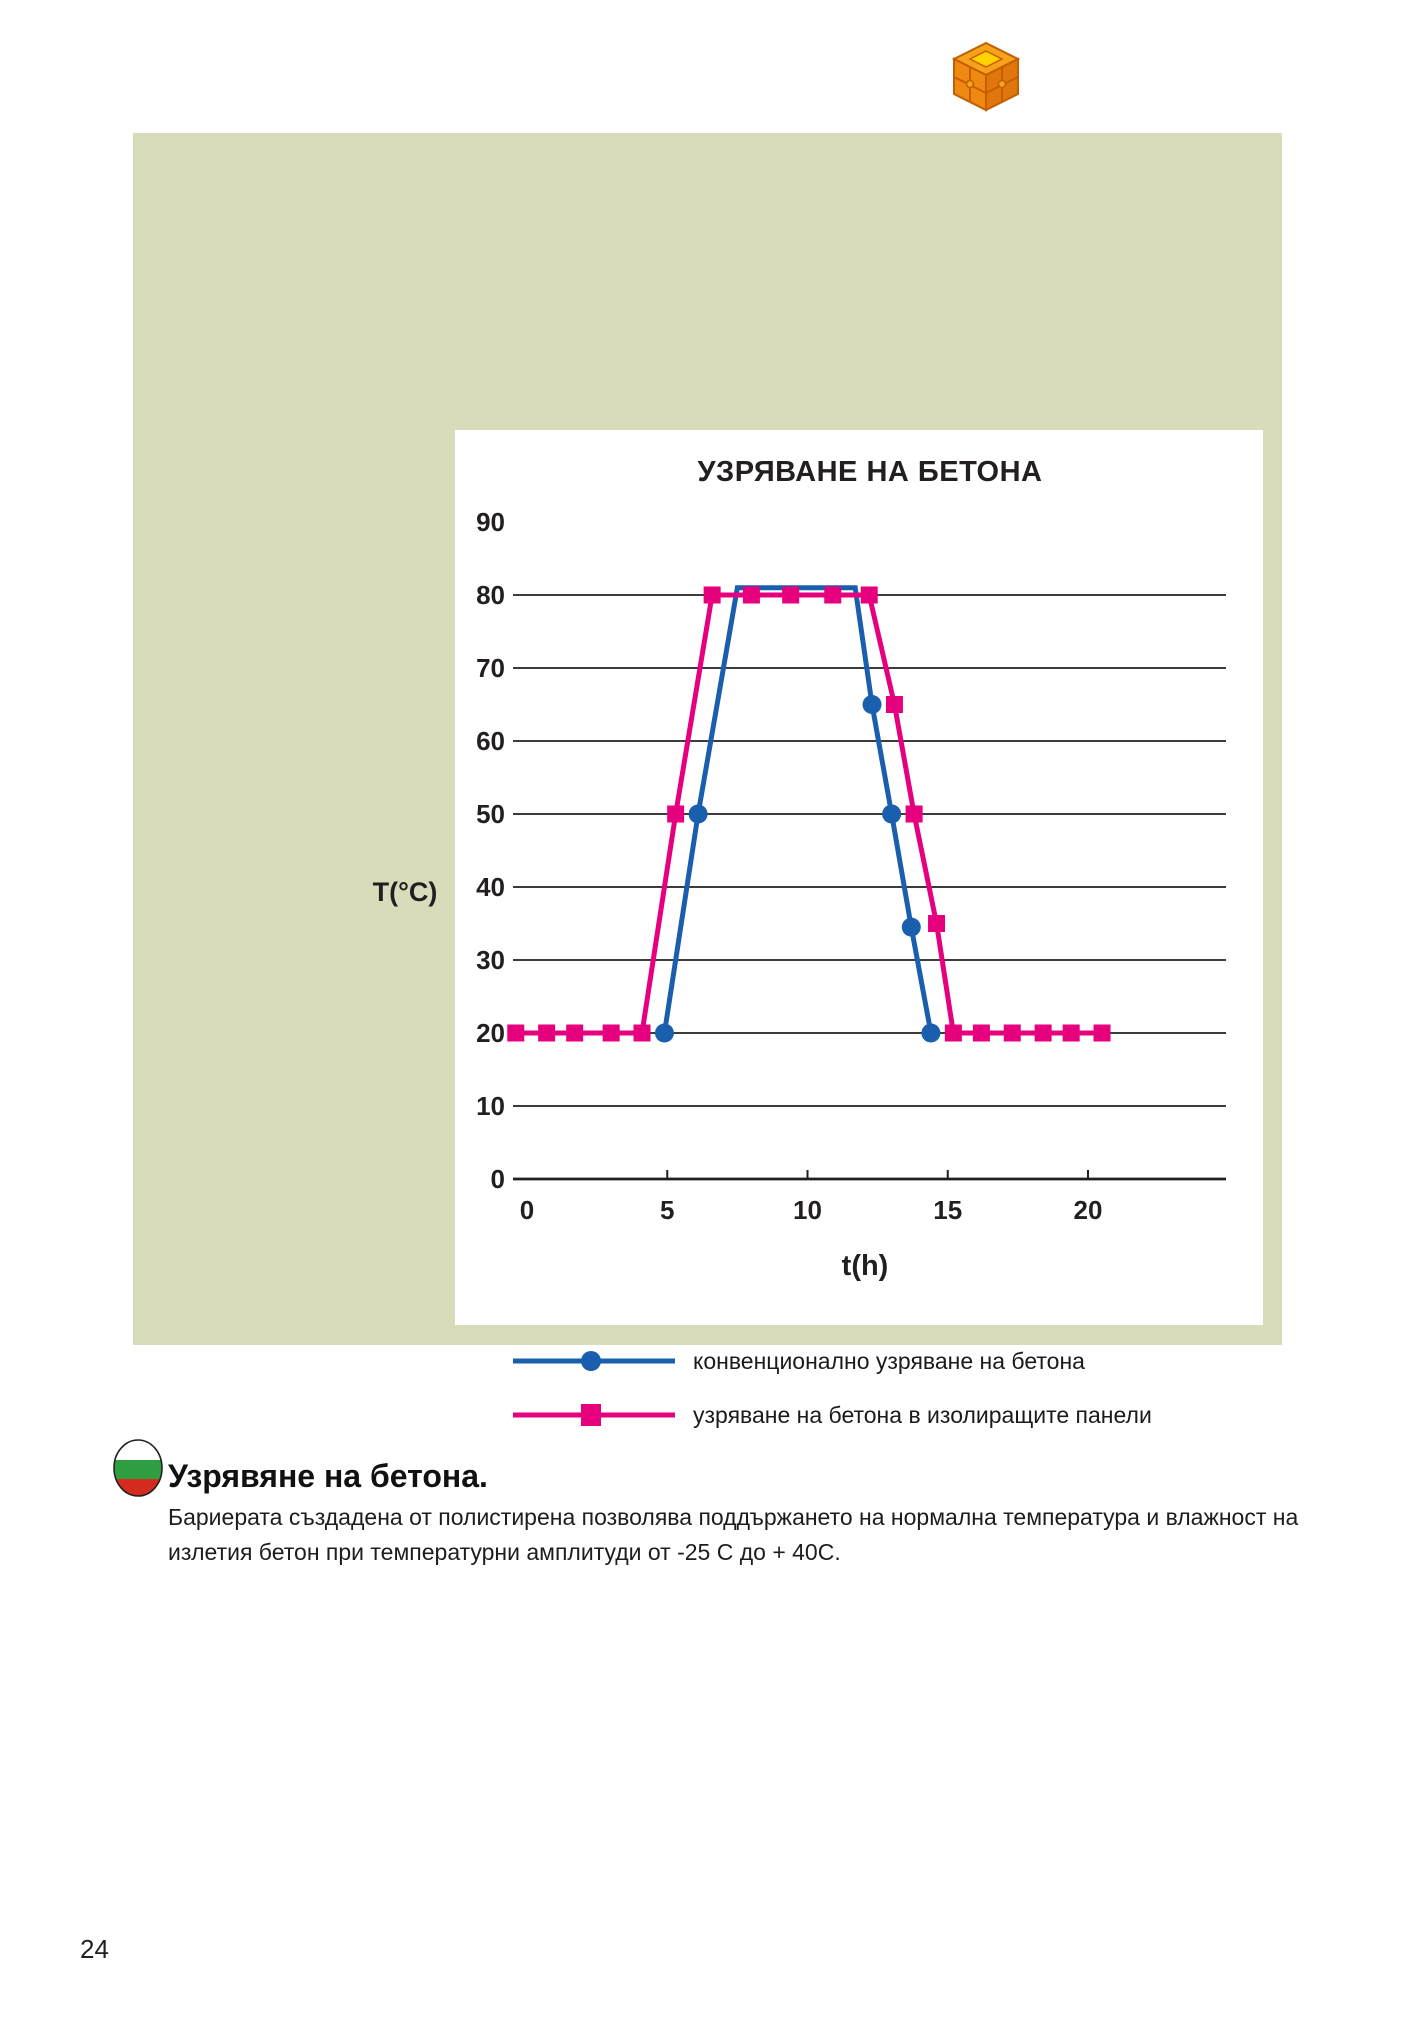 The image size is (1428, 2018). I want to click on x-axis-title: t(h), so click(865, 1266).